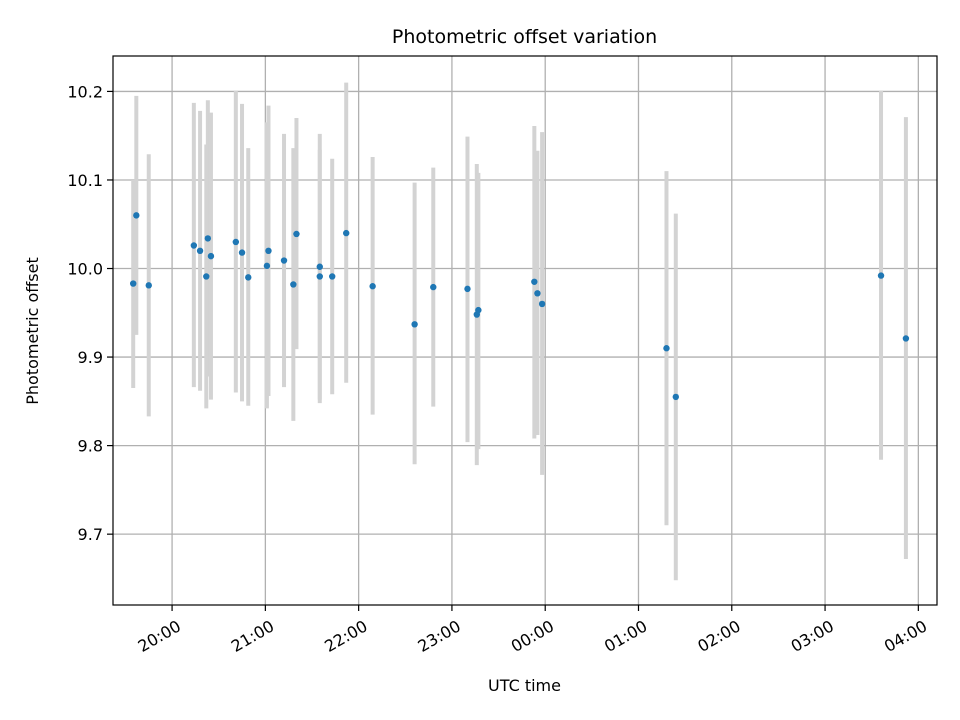 Image resolution: width=960 pixels, height=720 pixels. Describe the element at coordinates (524, 685) in the screenshot. I see `x-axis-label: UTC time` at that location.